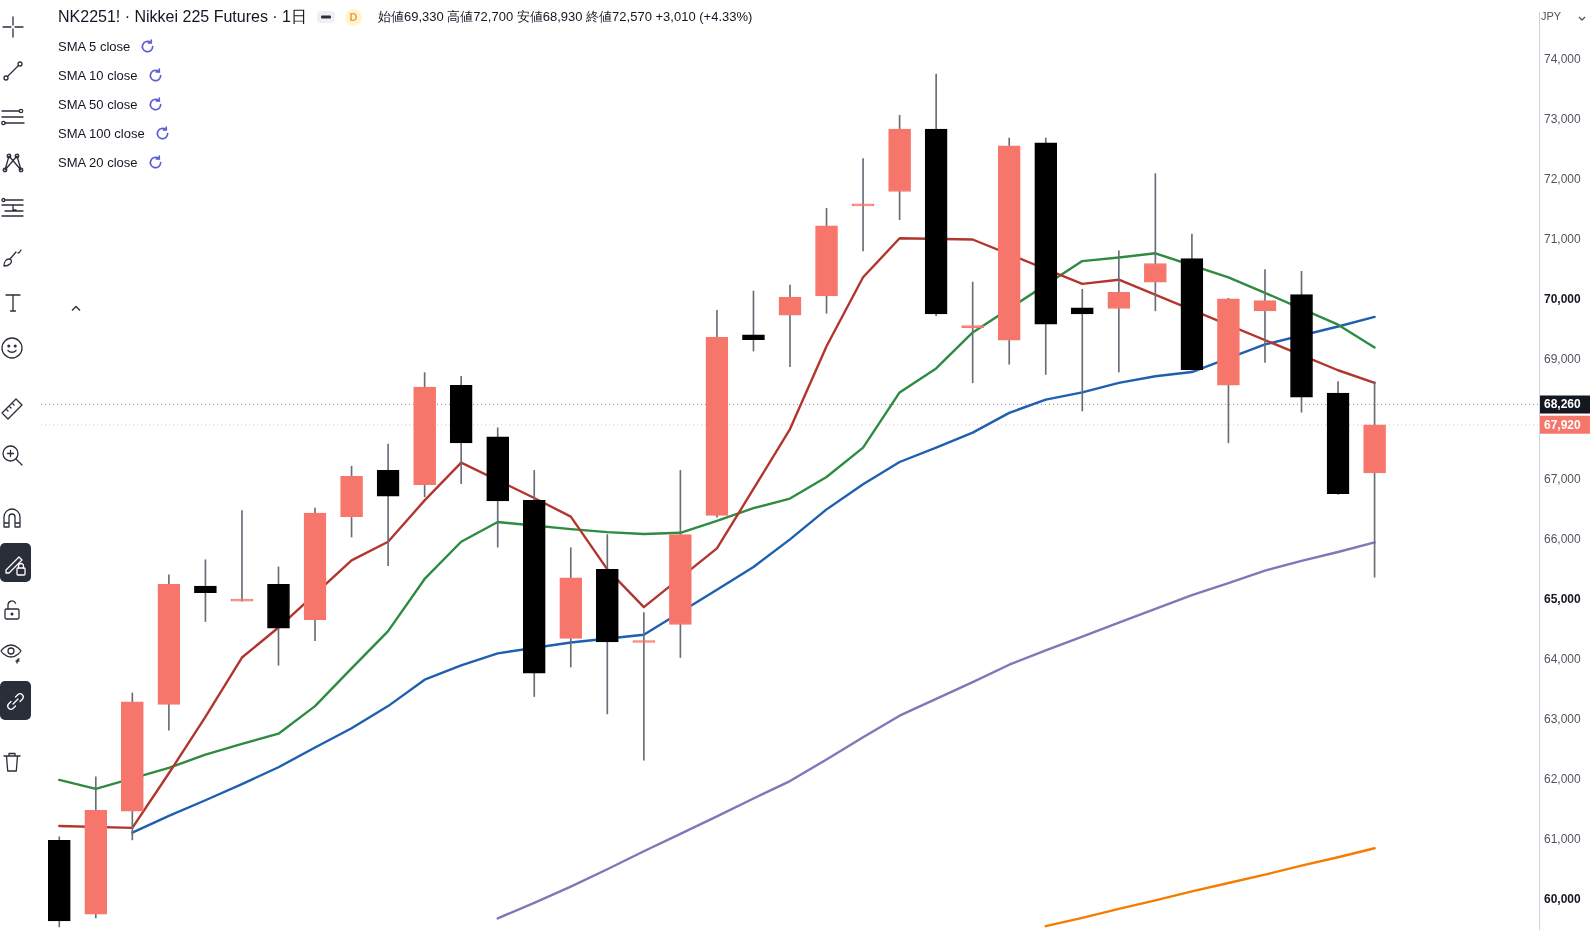 This screenshot has width=1593, height=942. Describe the element at coordinates (1563, 119) in the screenshot. I see `y-tick-label: 73,000` at that location.